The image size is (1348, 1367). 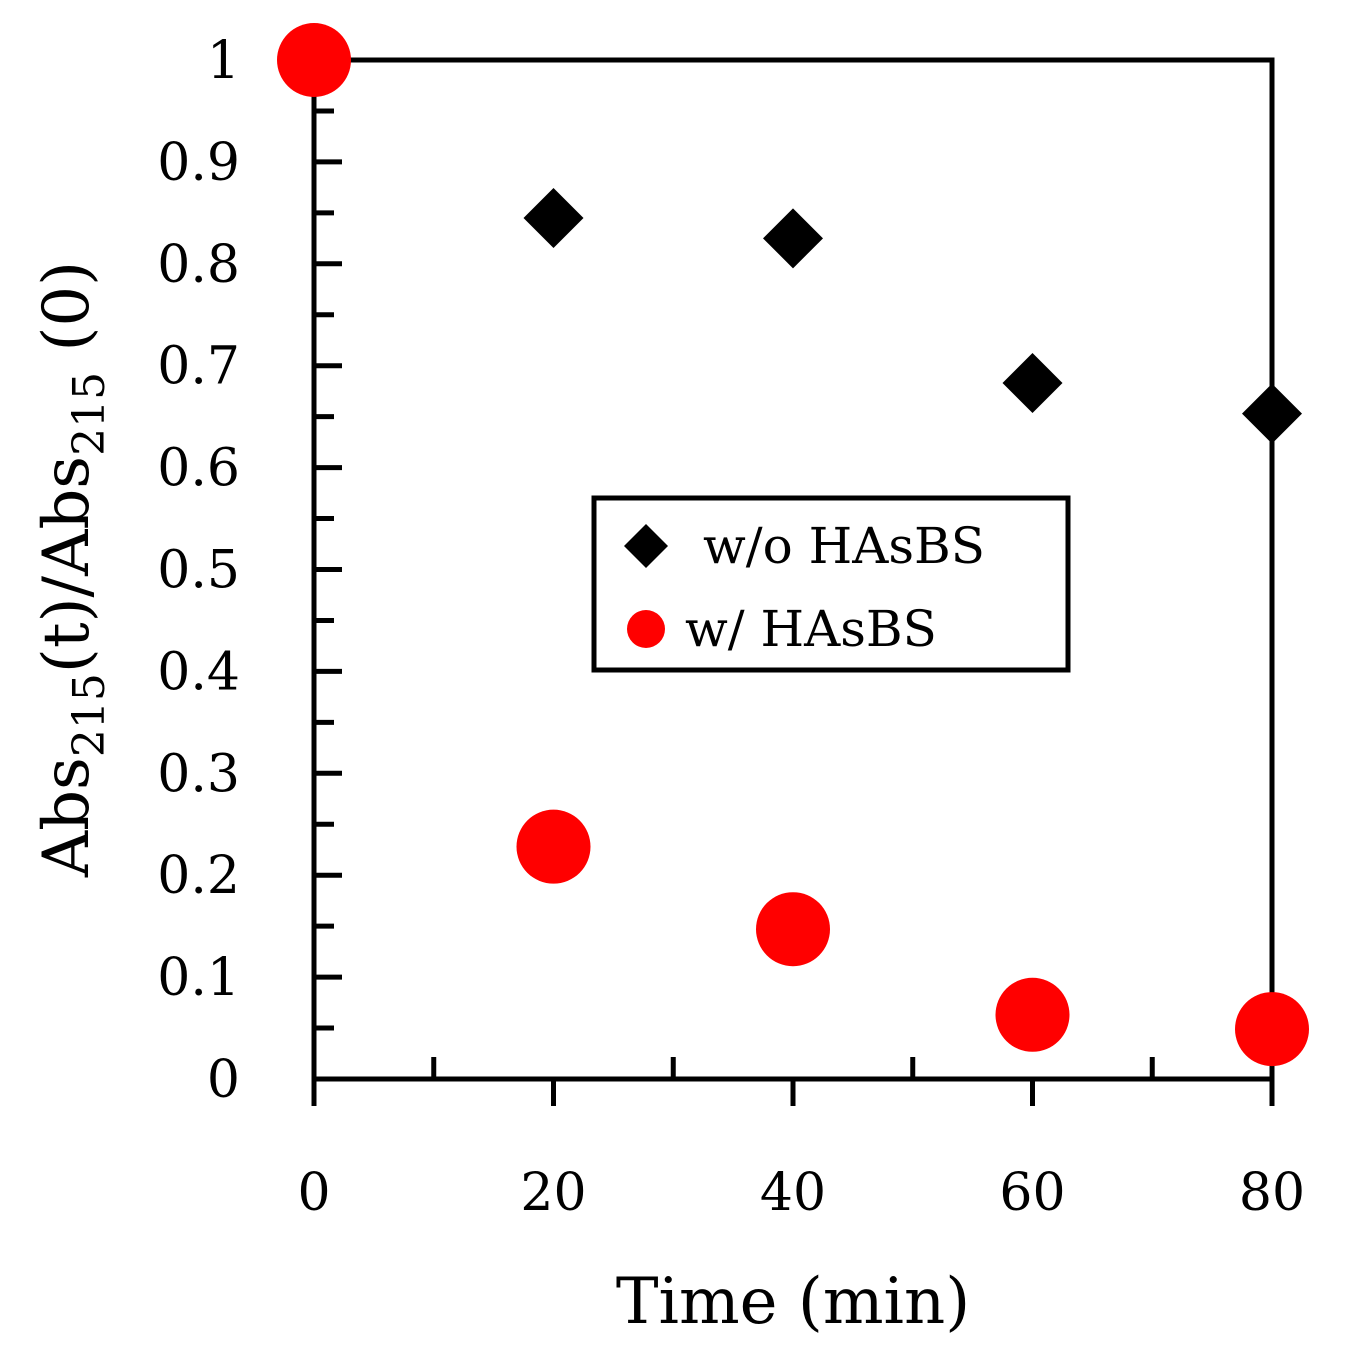 What do you see at coordinates (198, 163) in the screenshot?
I see `y-tick-label: 0.9` at bounding box center [198, 163].